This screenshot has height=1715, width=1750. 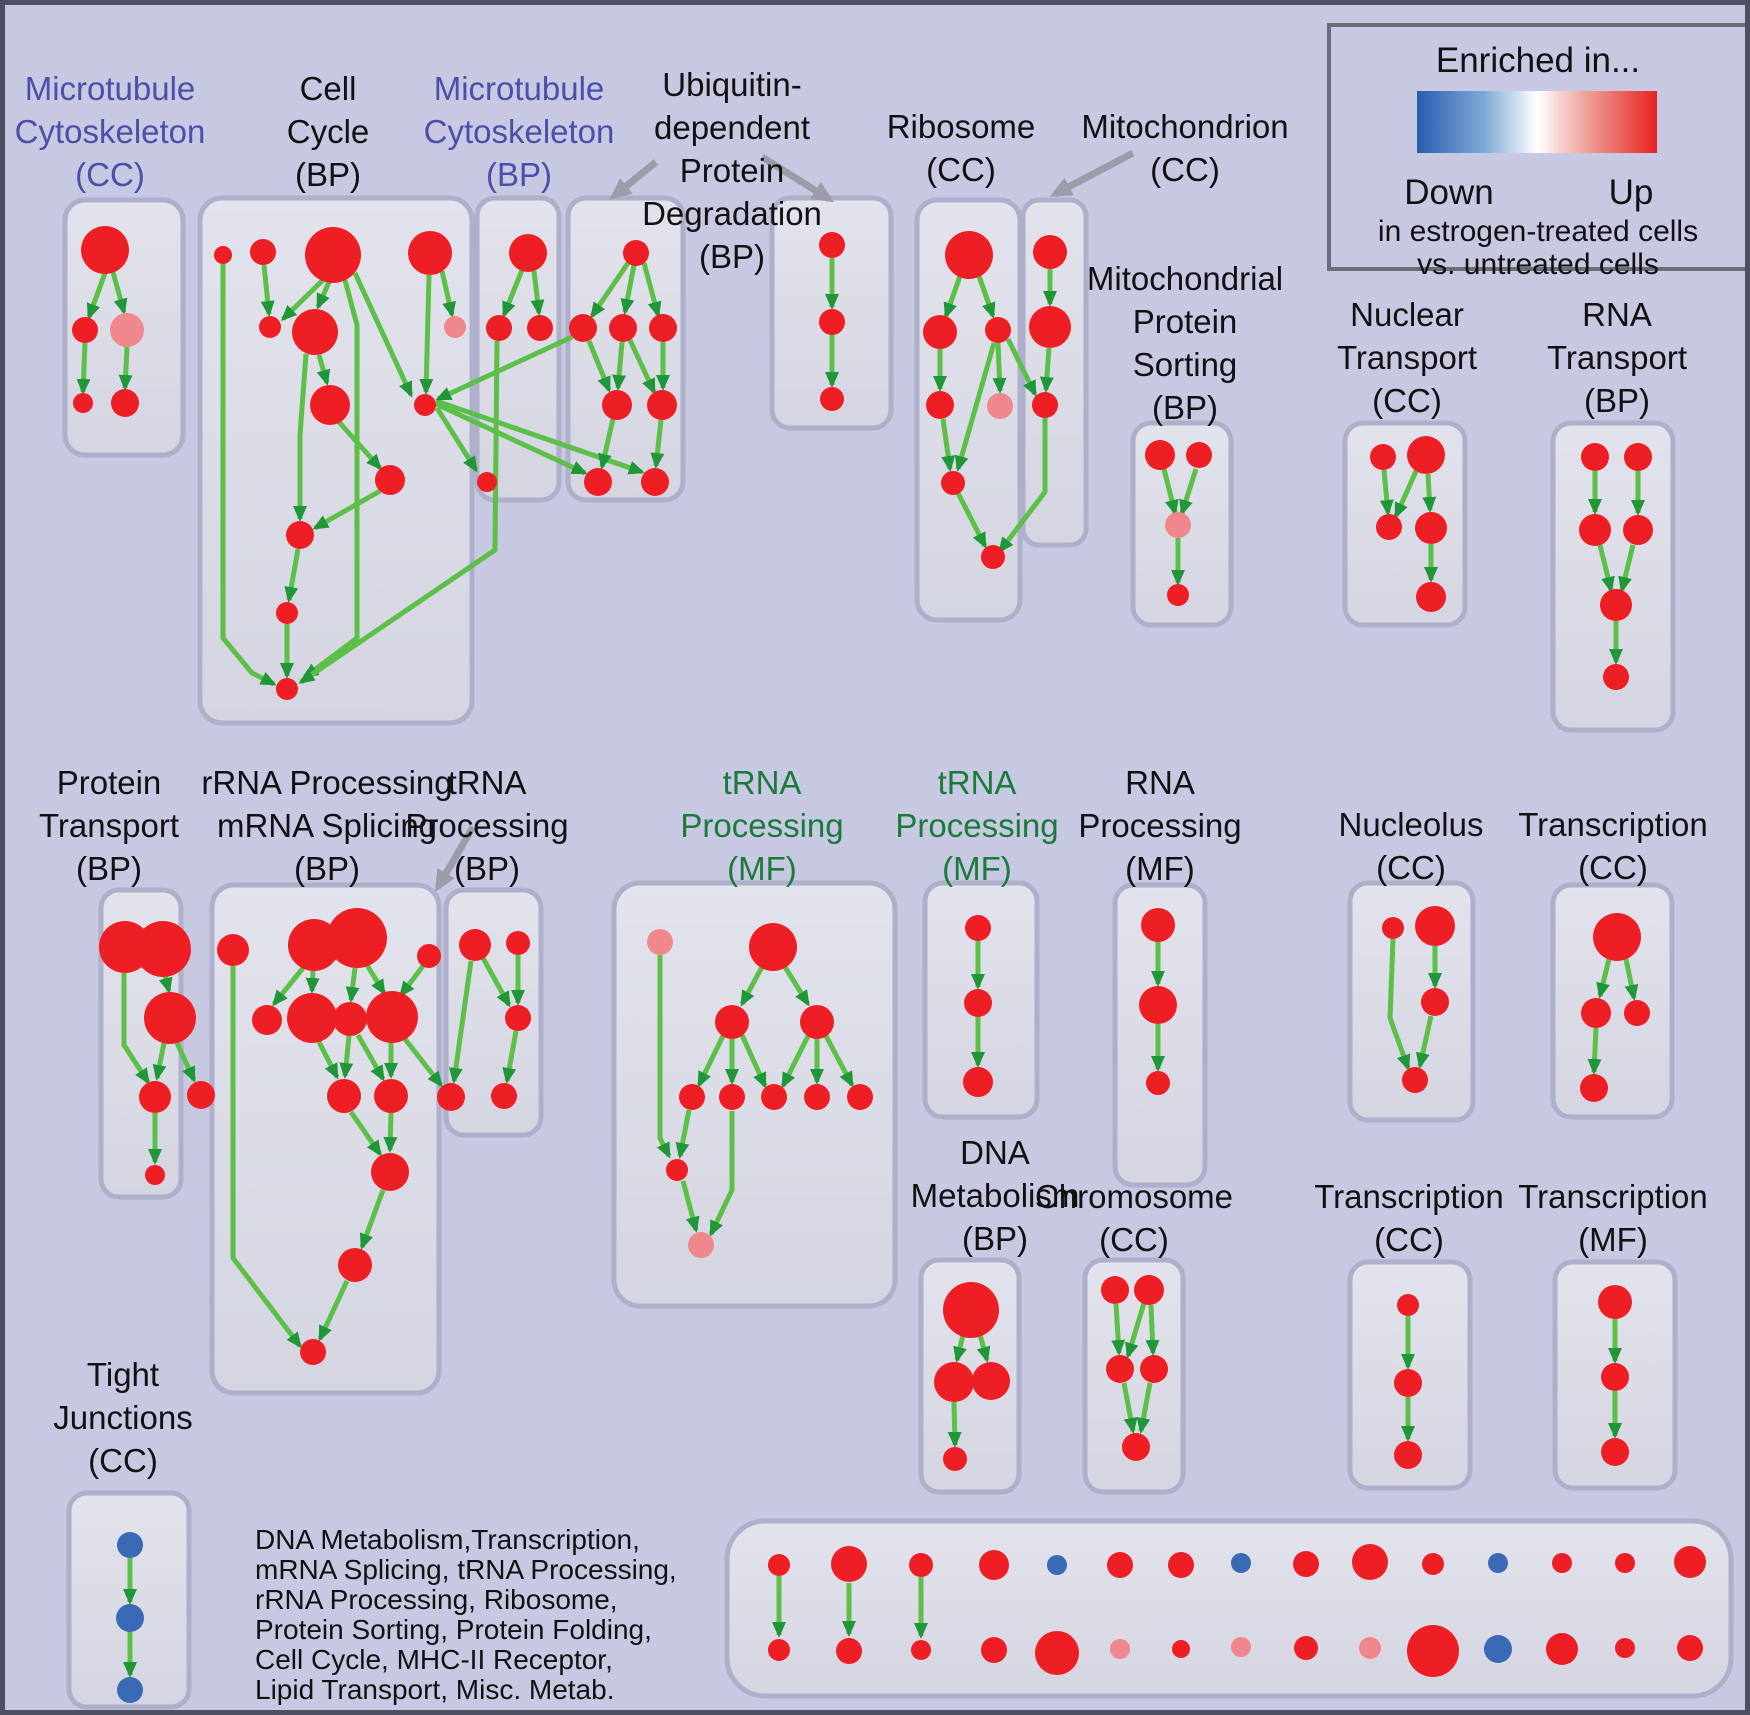 What do you see at coordinates (1134, 1218) in the screenshot?
I see `cluster-label-chromosome-cc: Chromosome (CC)` at bounding box center [1134, 1218].